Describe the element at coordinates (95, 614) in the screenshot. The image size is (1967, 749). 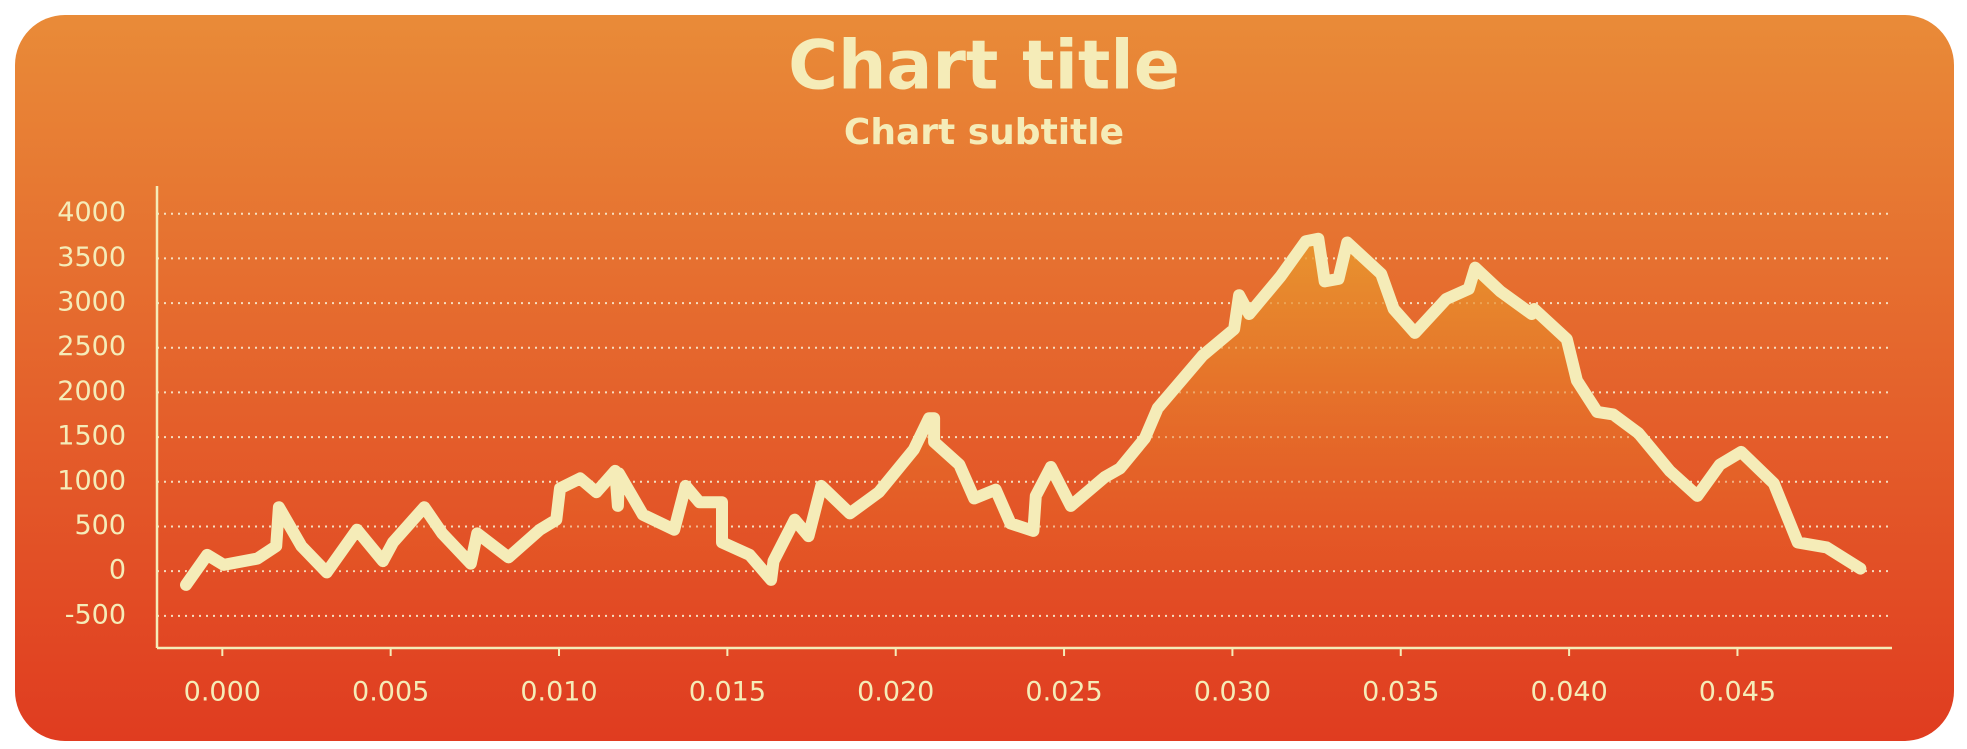
I see `y-tick-label: -500` at that location.